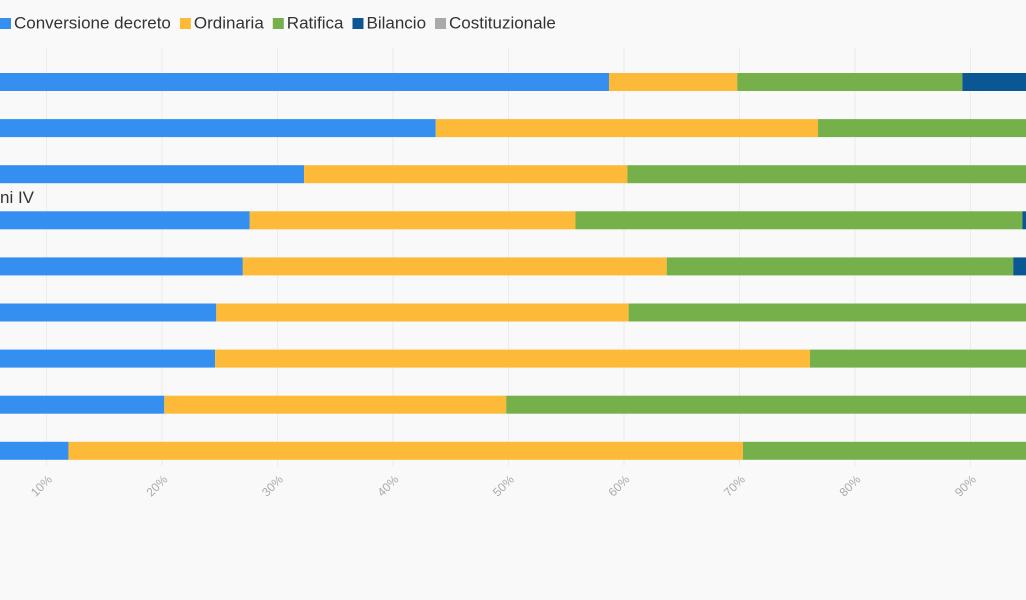 The width and height of the screenshot is (1026, 600). What do you see at coordinates (17, 197) in the screenshot?
I see `category-label: ni IV` at bounding box center [17, 197].